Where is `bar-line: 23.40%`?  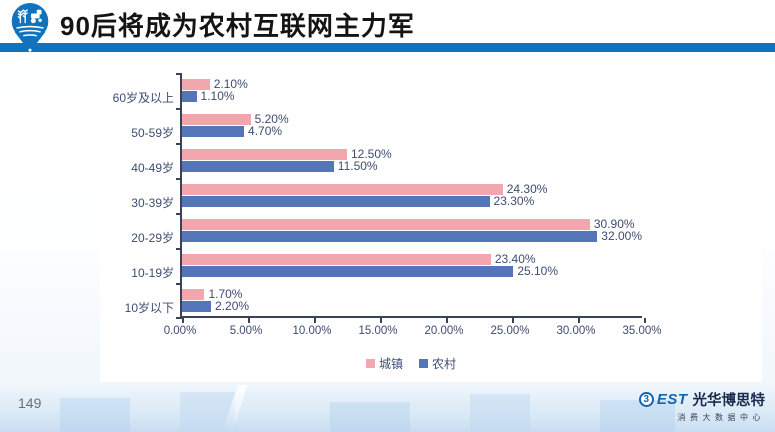
bar-line: 23.40% is located at coordinates (412, 259).